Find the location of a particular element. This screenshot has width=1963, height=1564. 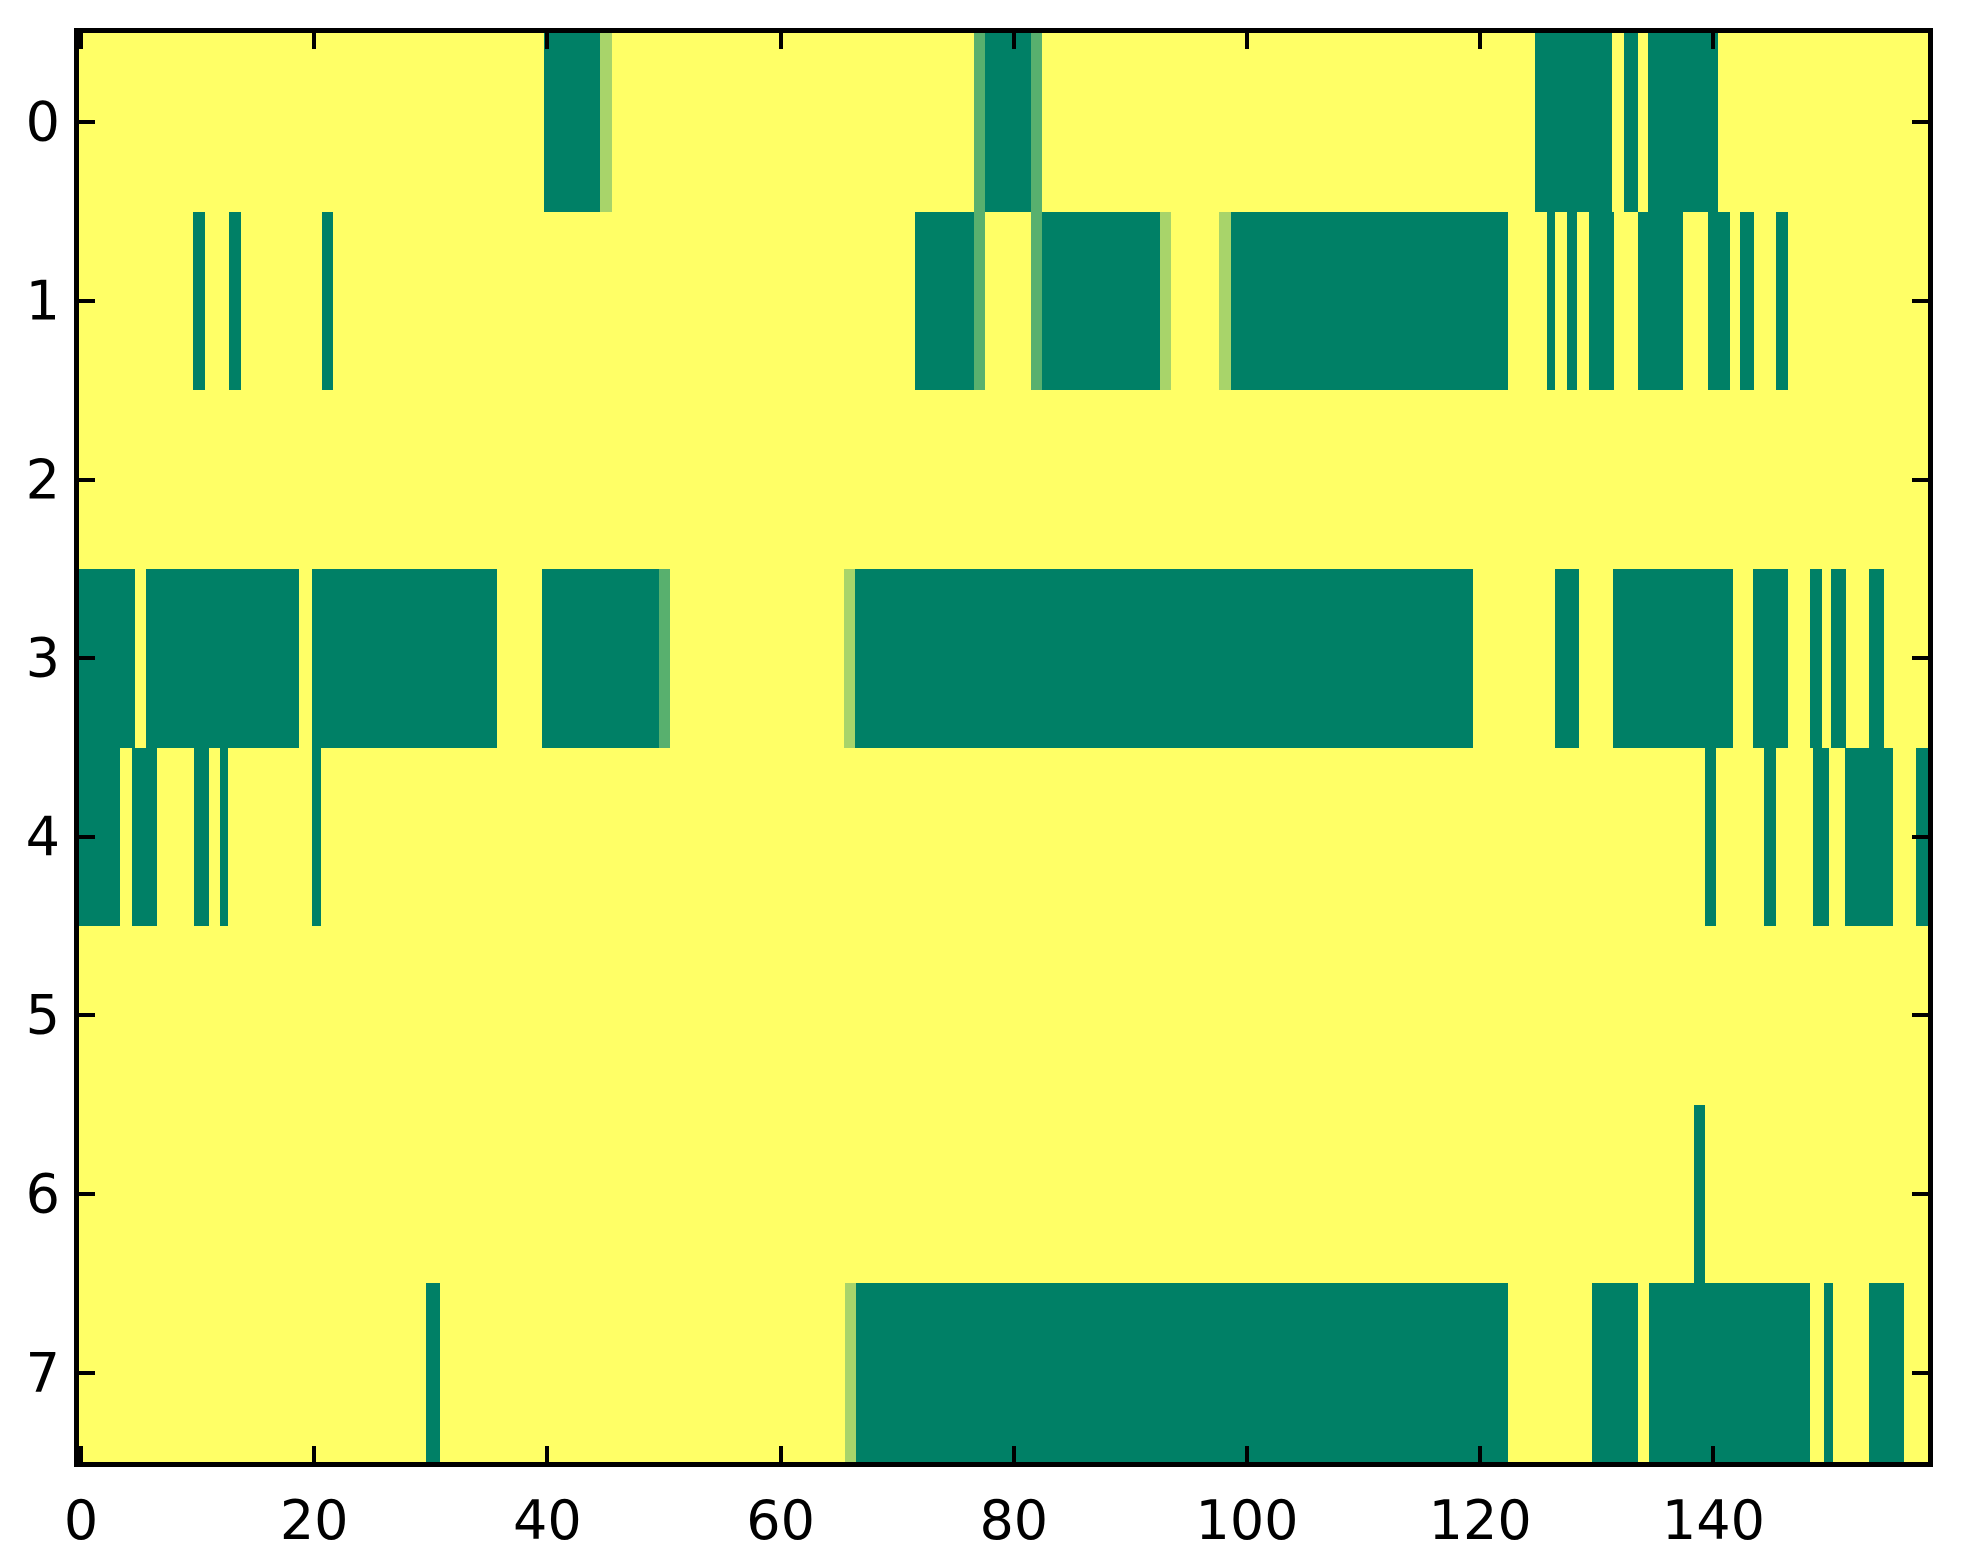

y-tick-label-5: 5 is located at coordinates (42, 1015).